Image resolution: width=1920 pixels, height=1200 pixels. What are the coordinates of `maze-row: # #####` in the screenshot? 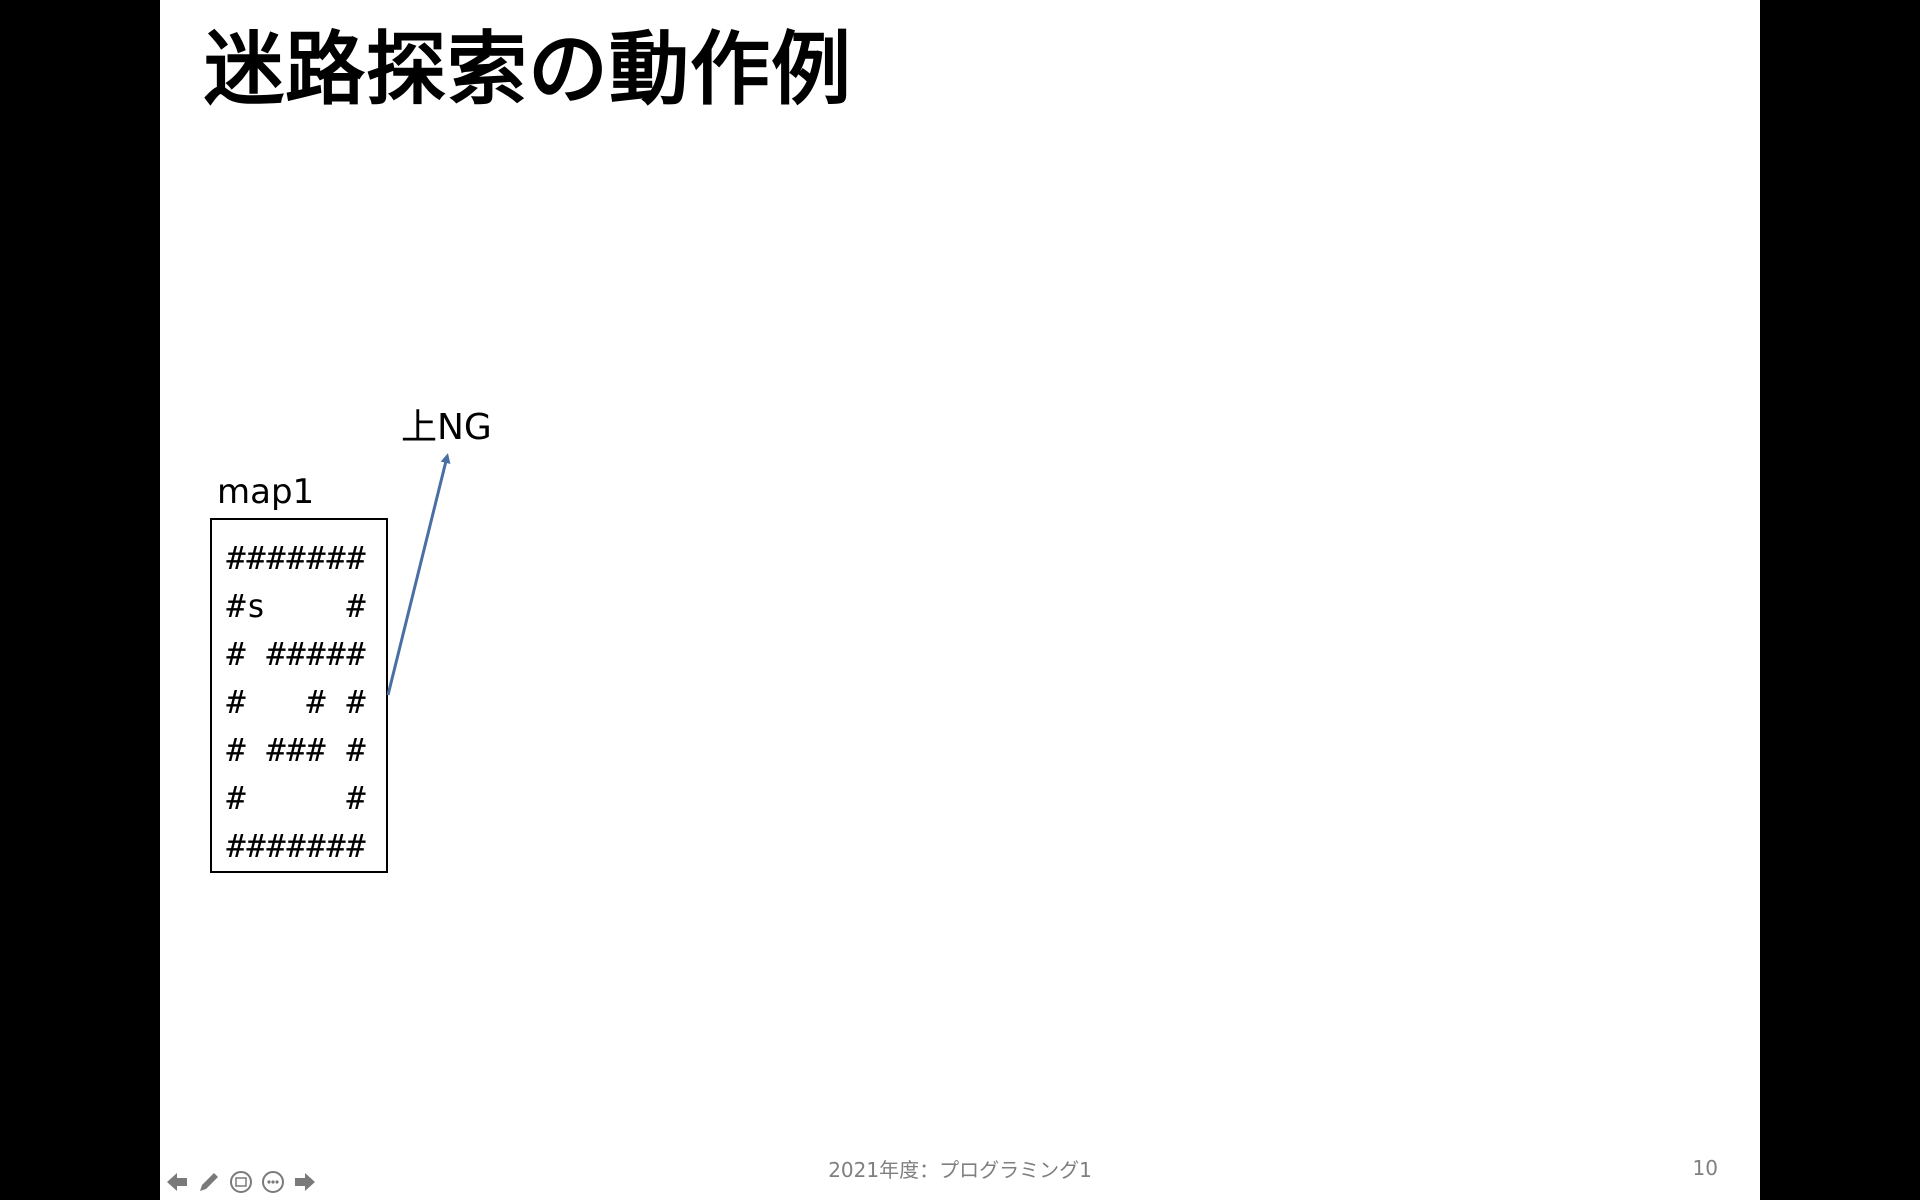 It's located at (301, 654).